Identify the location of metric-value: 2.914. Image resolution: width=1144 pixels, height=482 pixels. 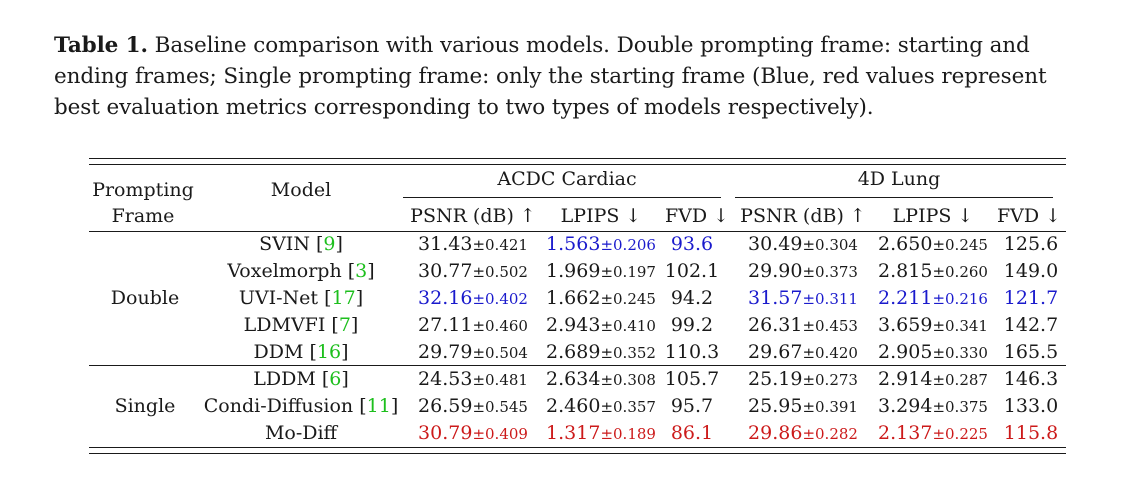
(905, 379).